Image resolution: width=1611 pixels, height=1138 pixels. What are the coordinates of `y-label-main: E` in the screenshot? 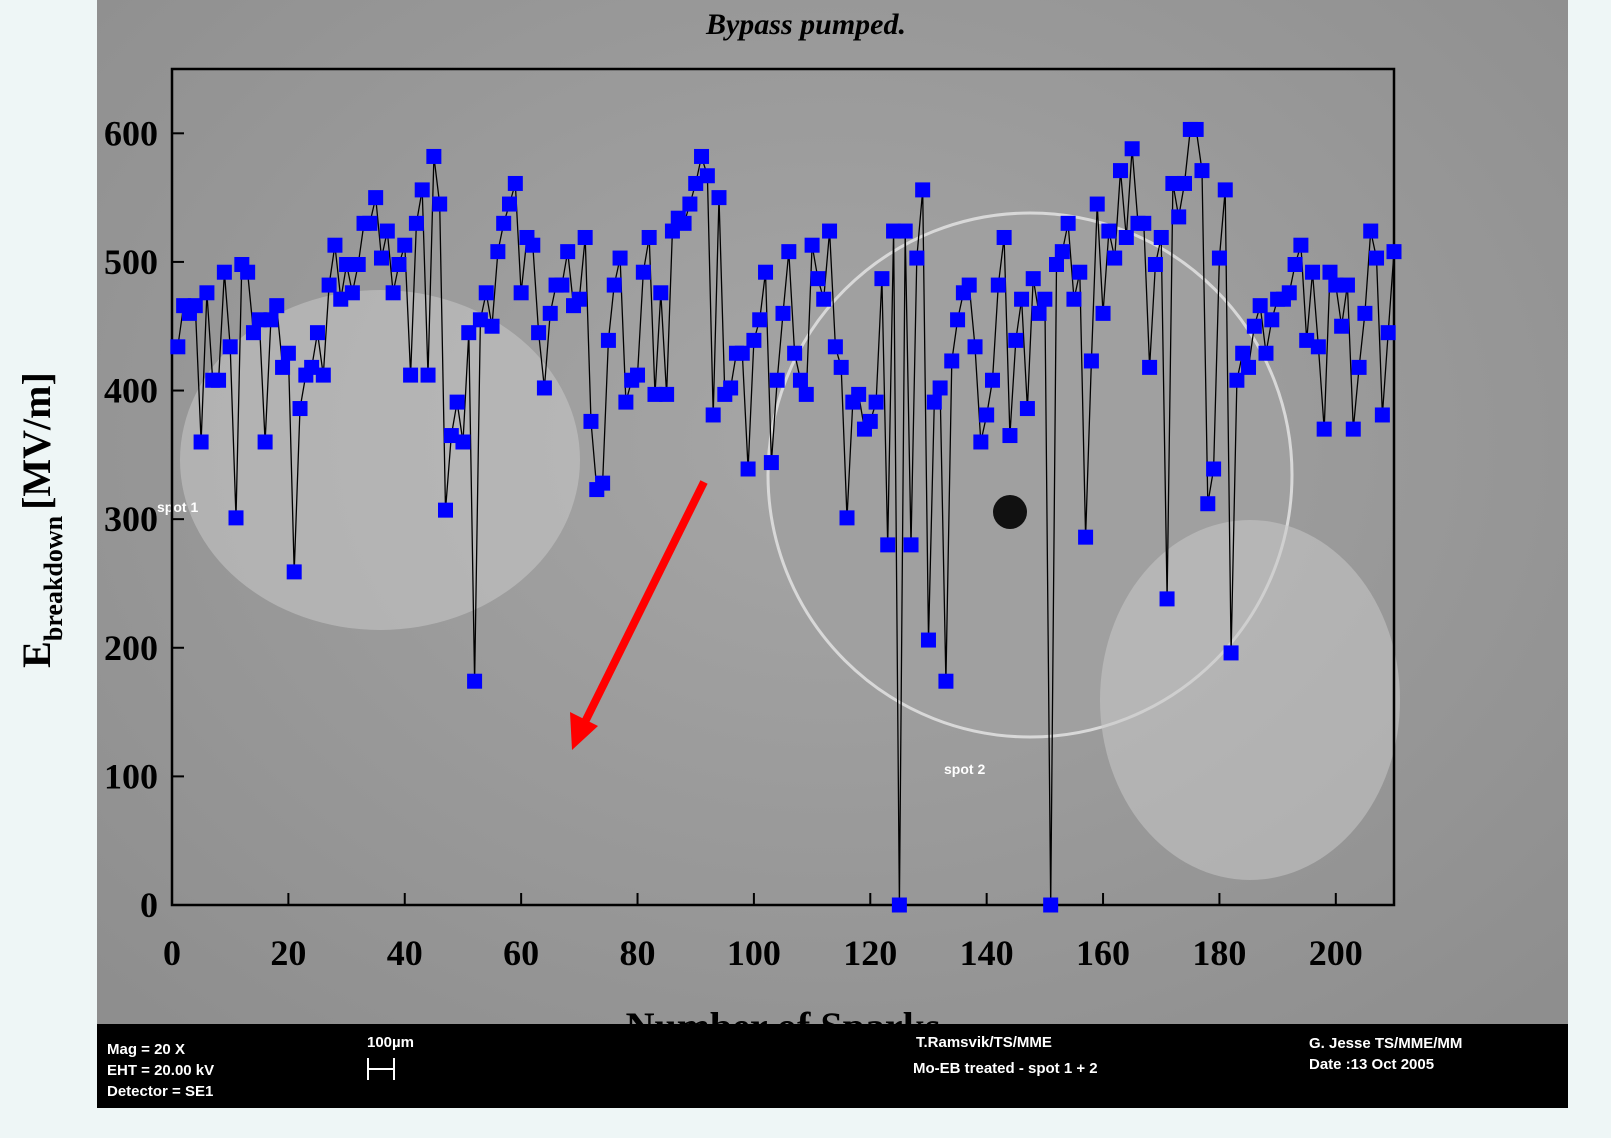 It's located at (36, 654).